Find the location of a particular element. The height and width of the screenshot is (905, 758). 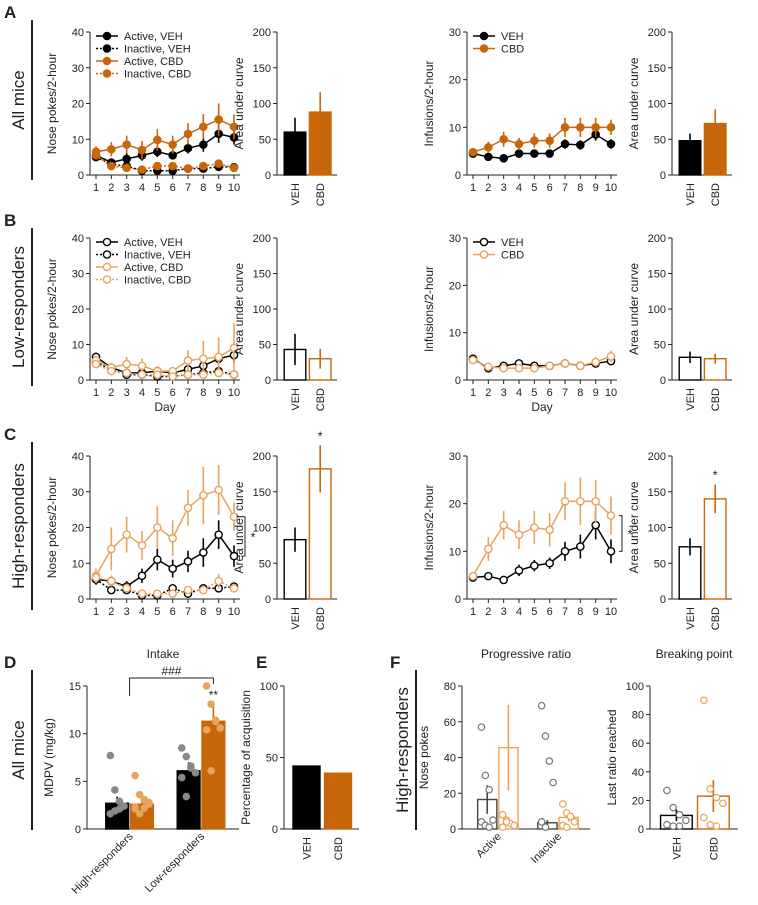

x-tick-label: 1 is located at coordinates (96, 612).